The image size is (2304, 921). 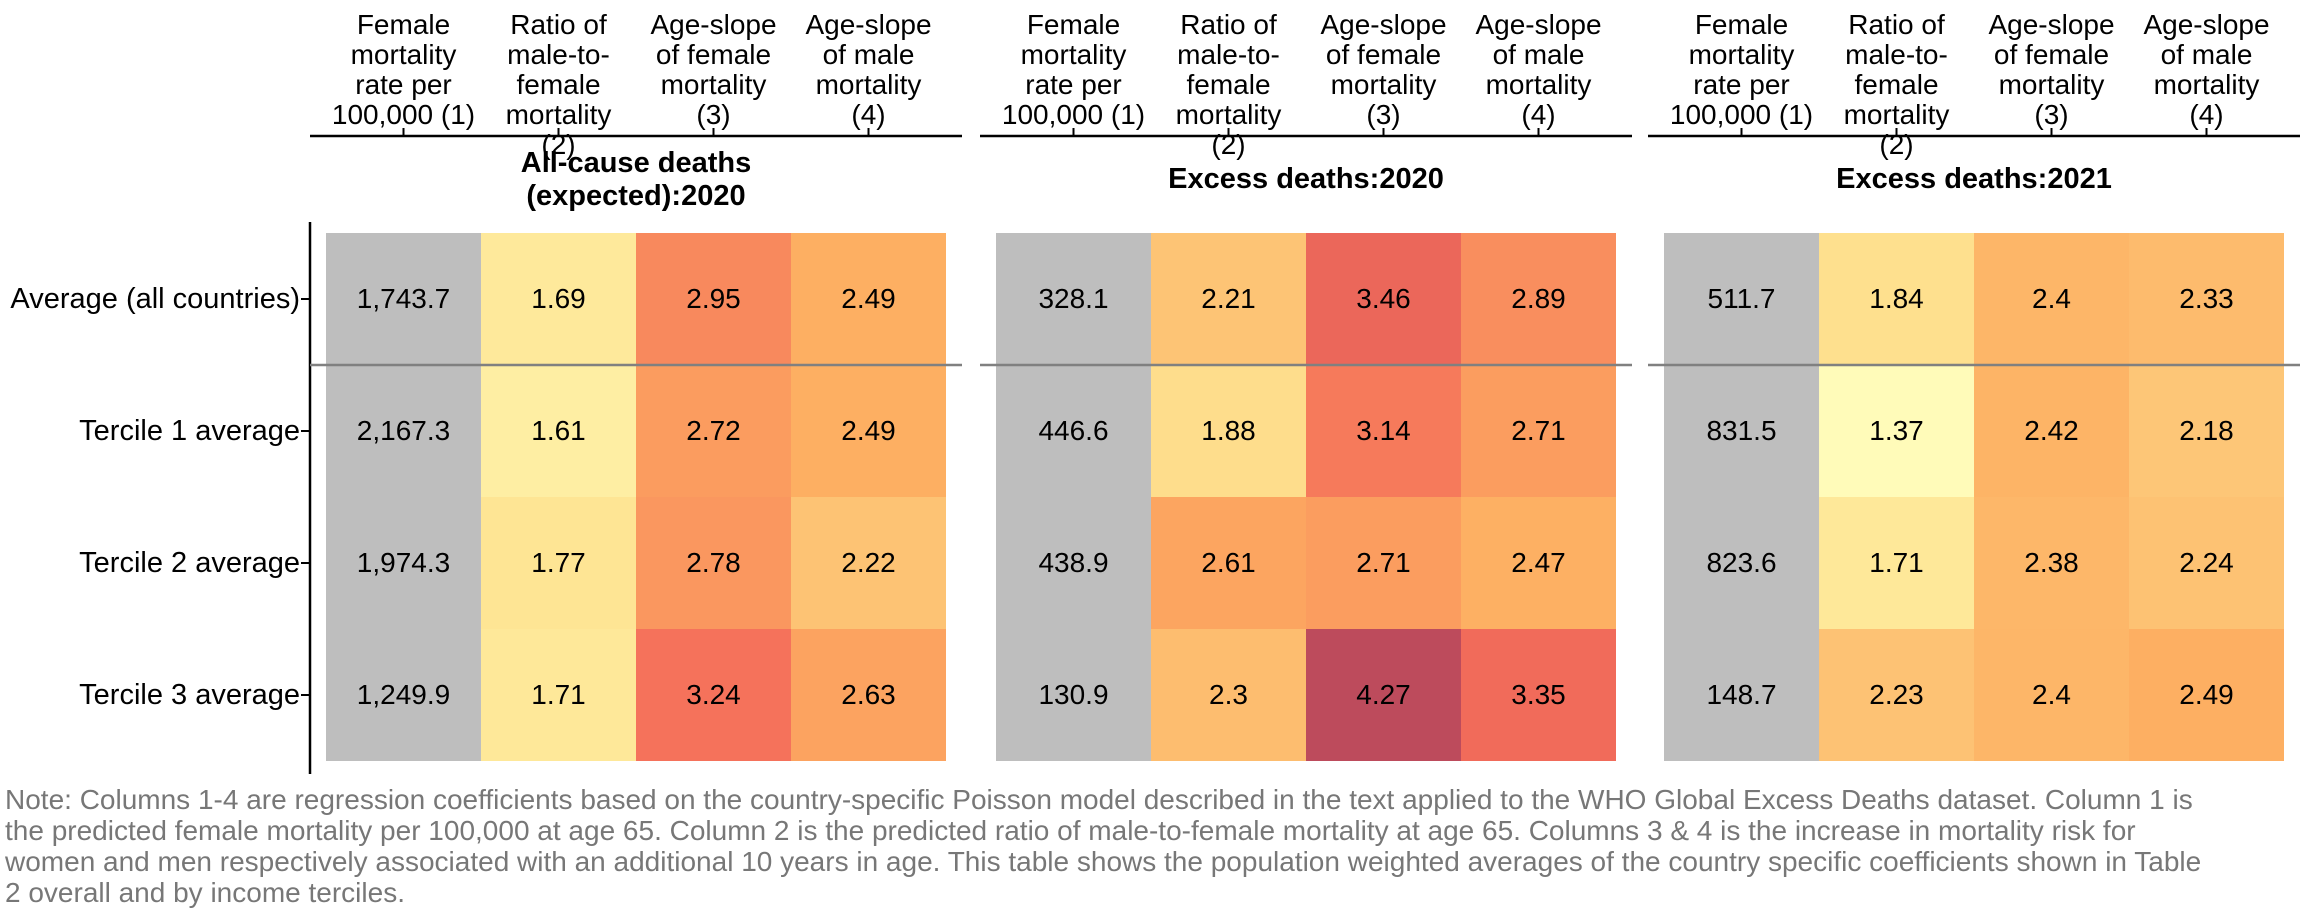 I want to click on cell-value: 1.69, so click(x=558, y=298).